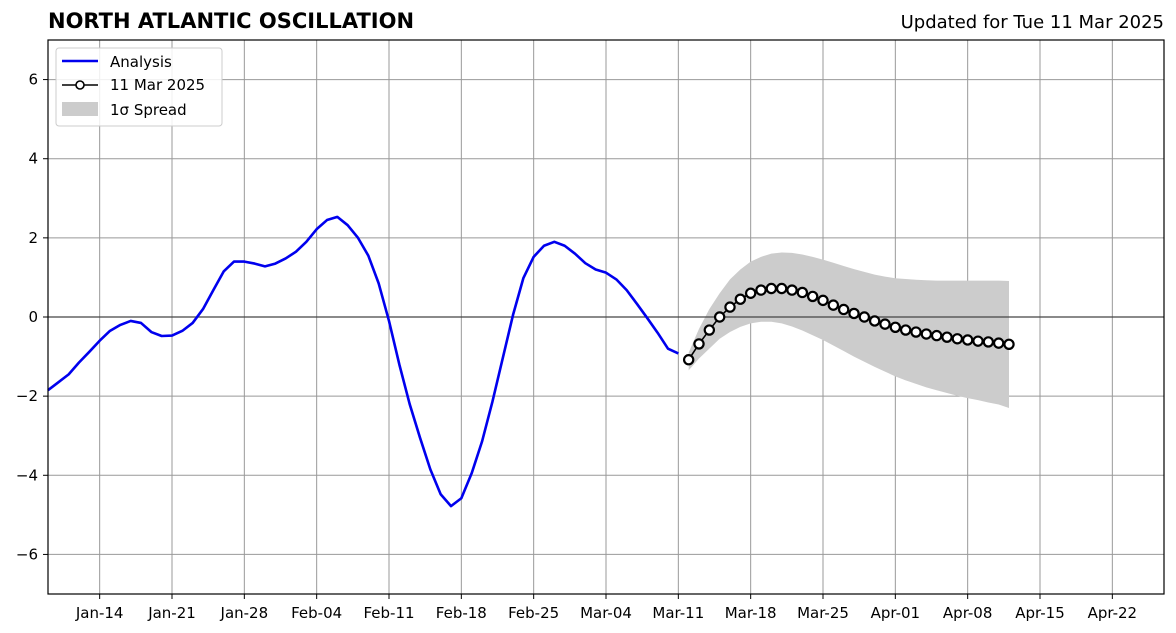 This screenshot has height=633, width=1176. I want to click on y-tick-label: −6, so click(27, 554).